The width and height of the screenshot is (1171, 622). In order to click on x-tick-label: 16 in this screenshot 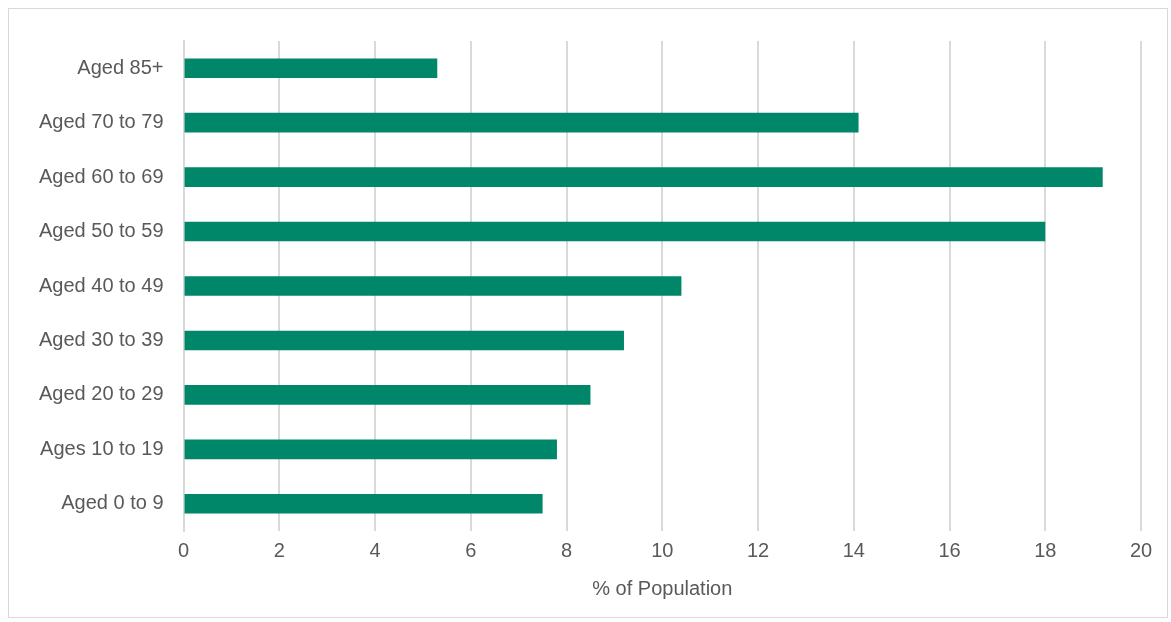, I will do `click(949, 549)`.